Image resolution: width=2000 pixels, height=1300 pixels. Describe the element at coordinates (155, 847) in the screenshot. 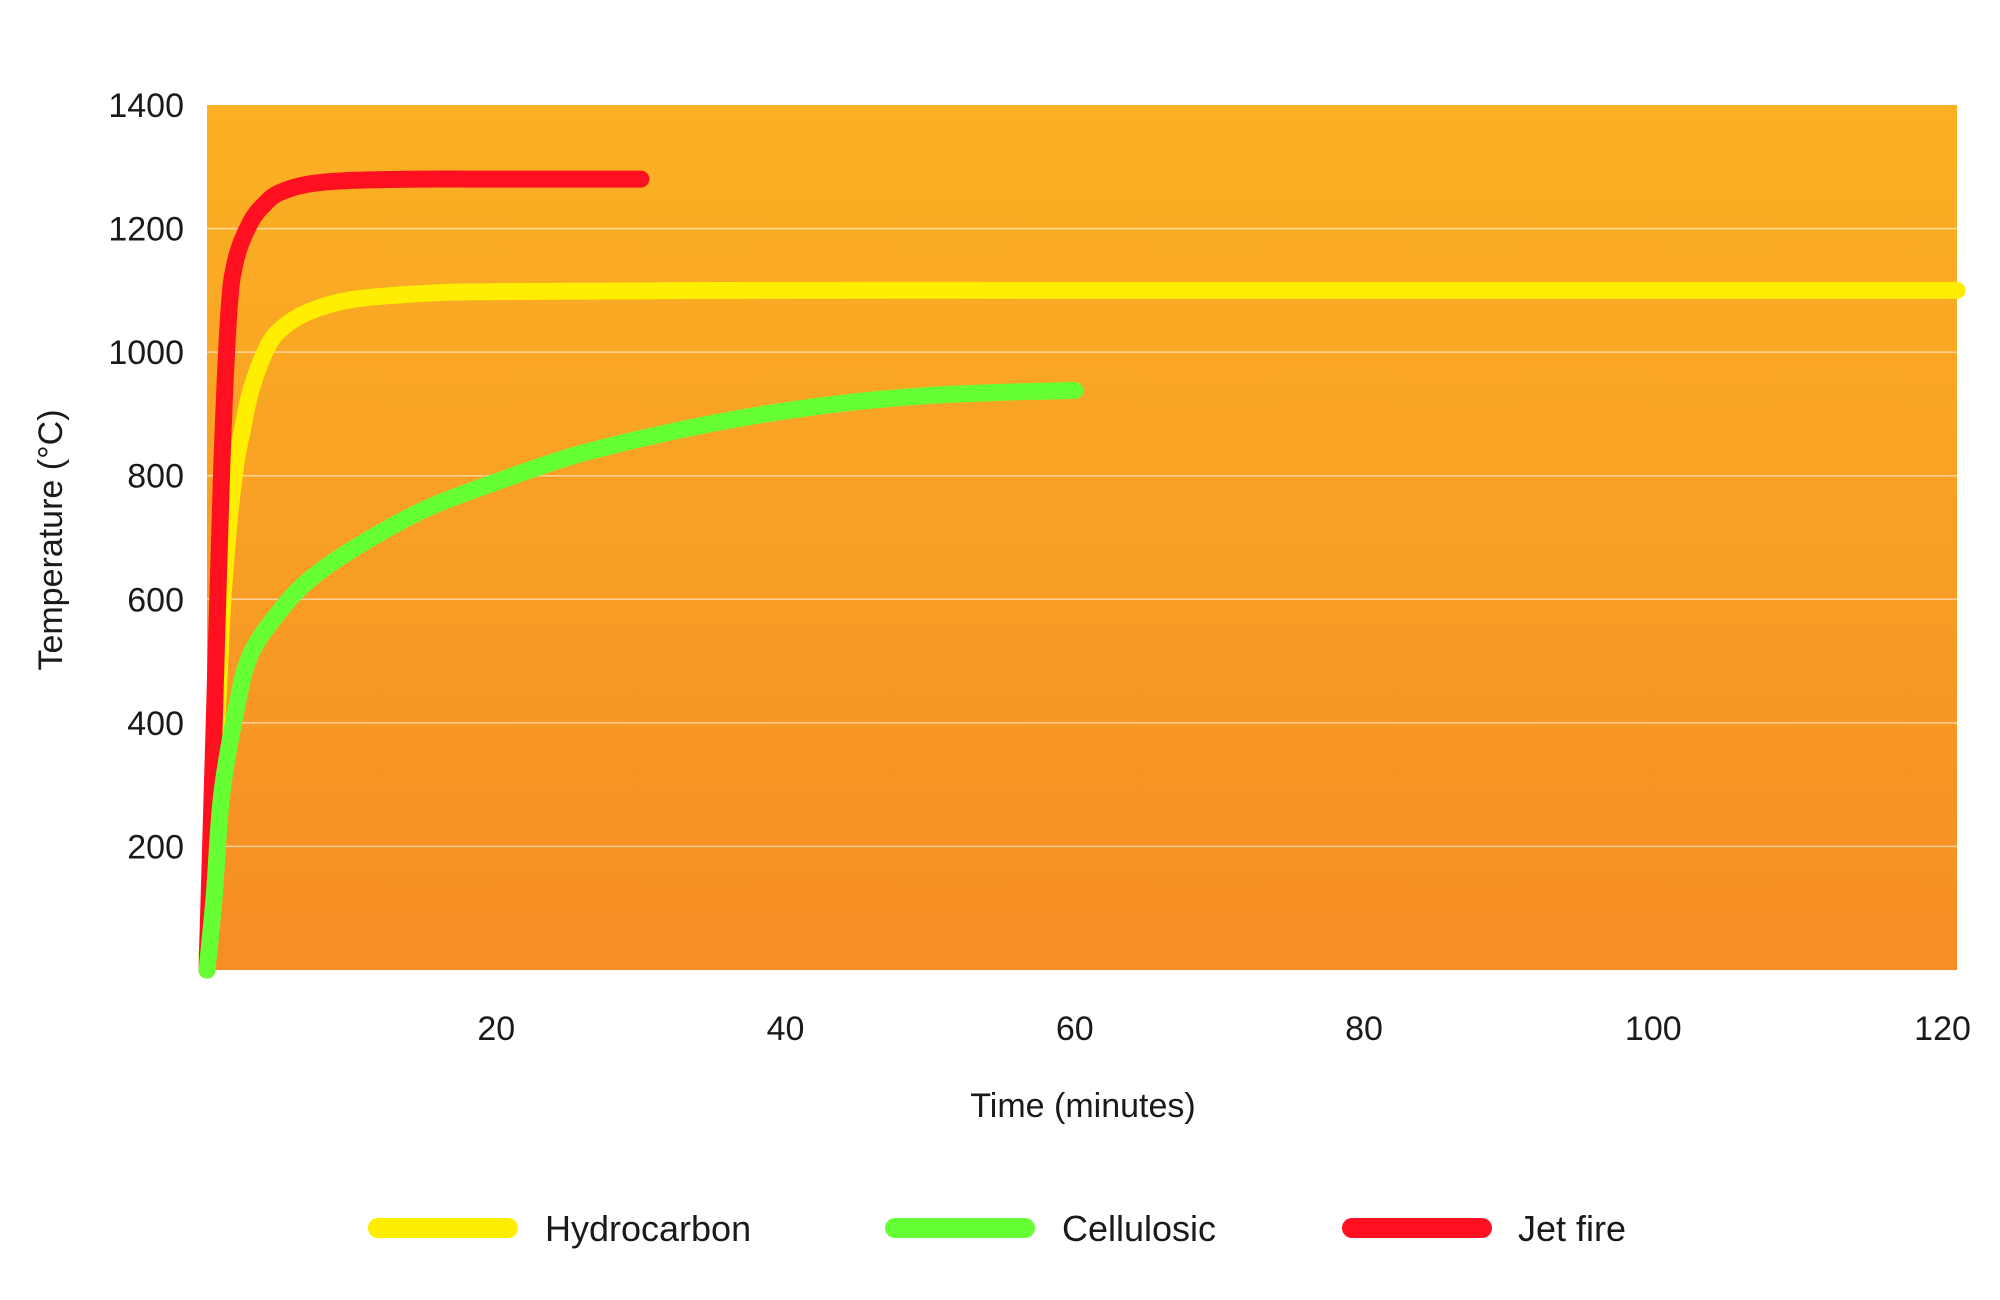

I see `y-tick-label-200: 200` at that location.